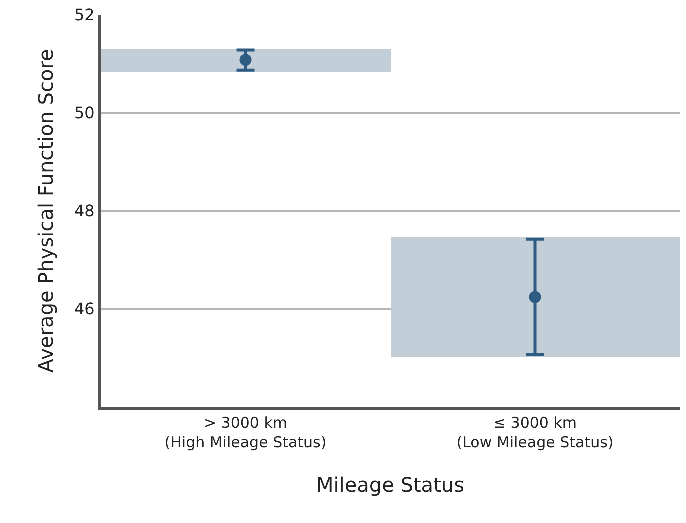  I want to click on x-axis-title: Mileage Status, so click(390, 485).